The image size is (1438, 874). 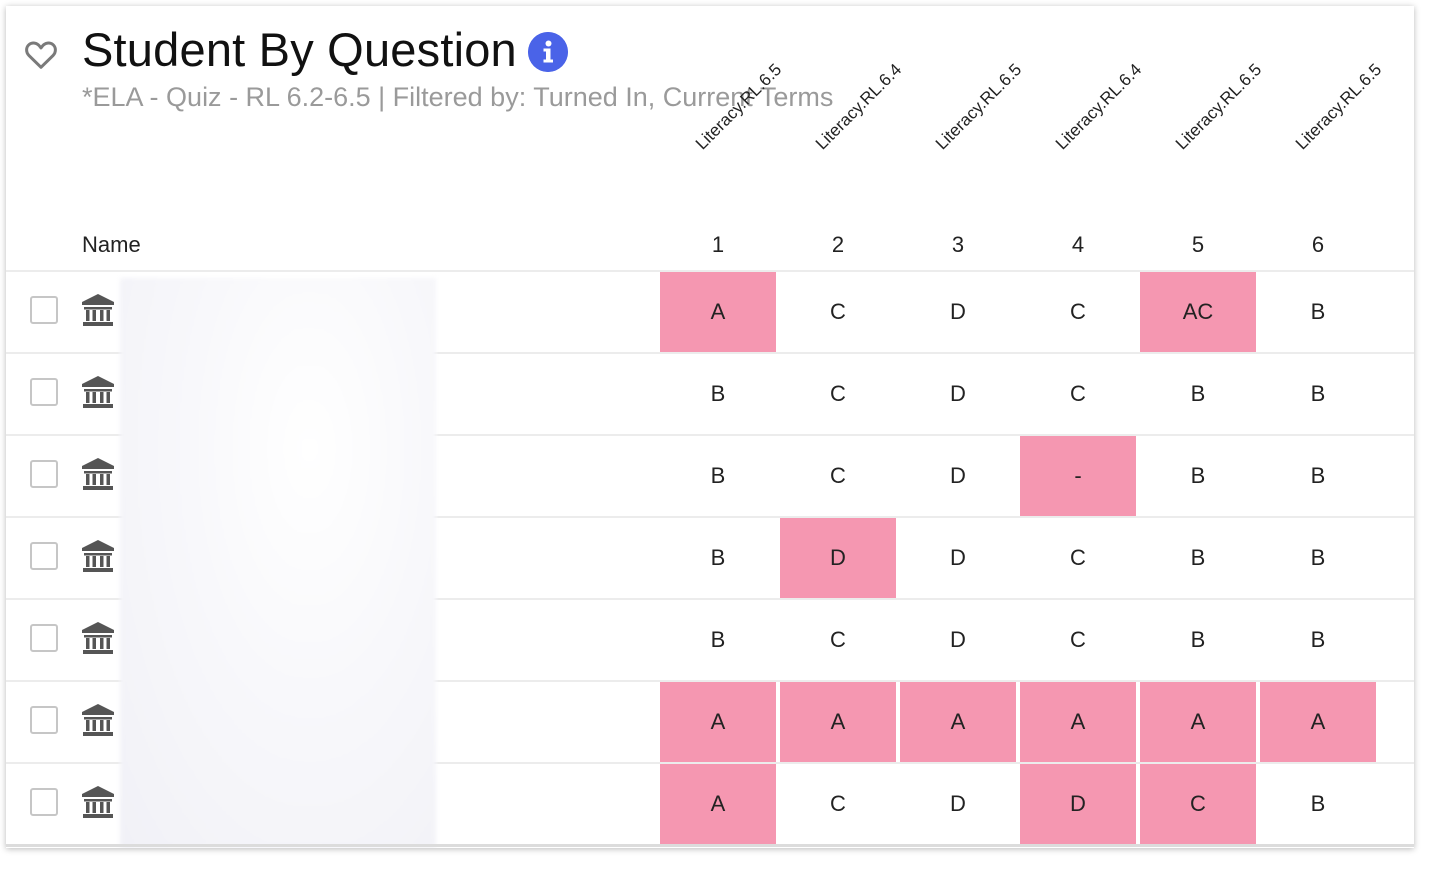 I want to click on question-number-header: 4, so click(x=1078, y=244).